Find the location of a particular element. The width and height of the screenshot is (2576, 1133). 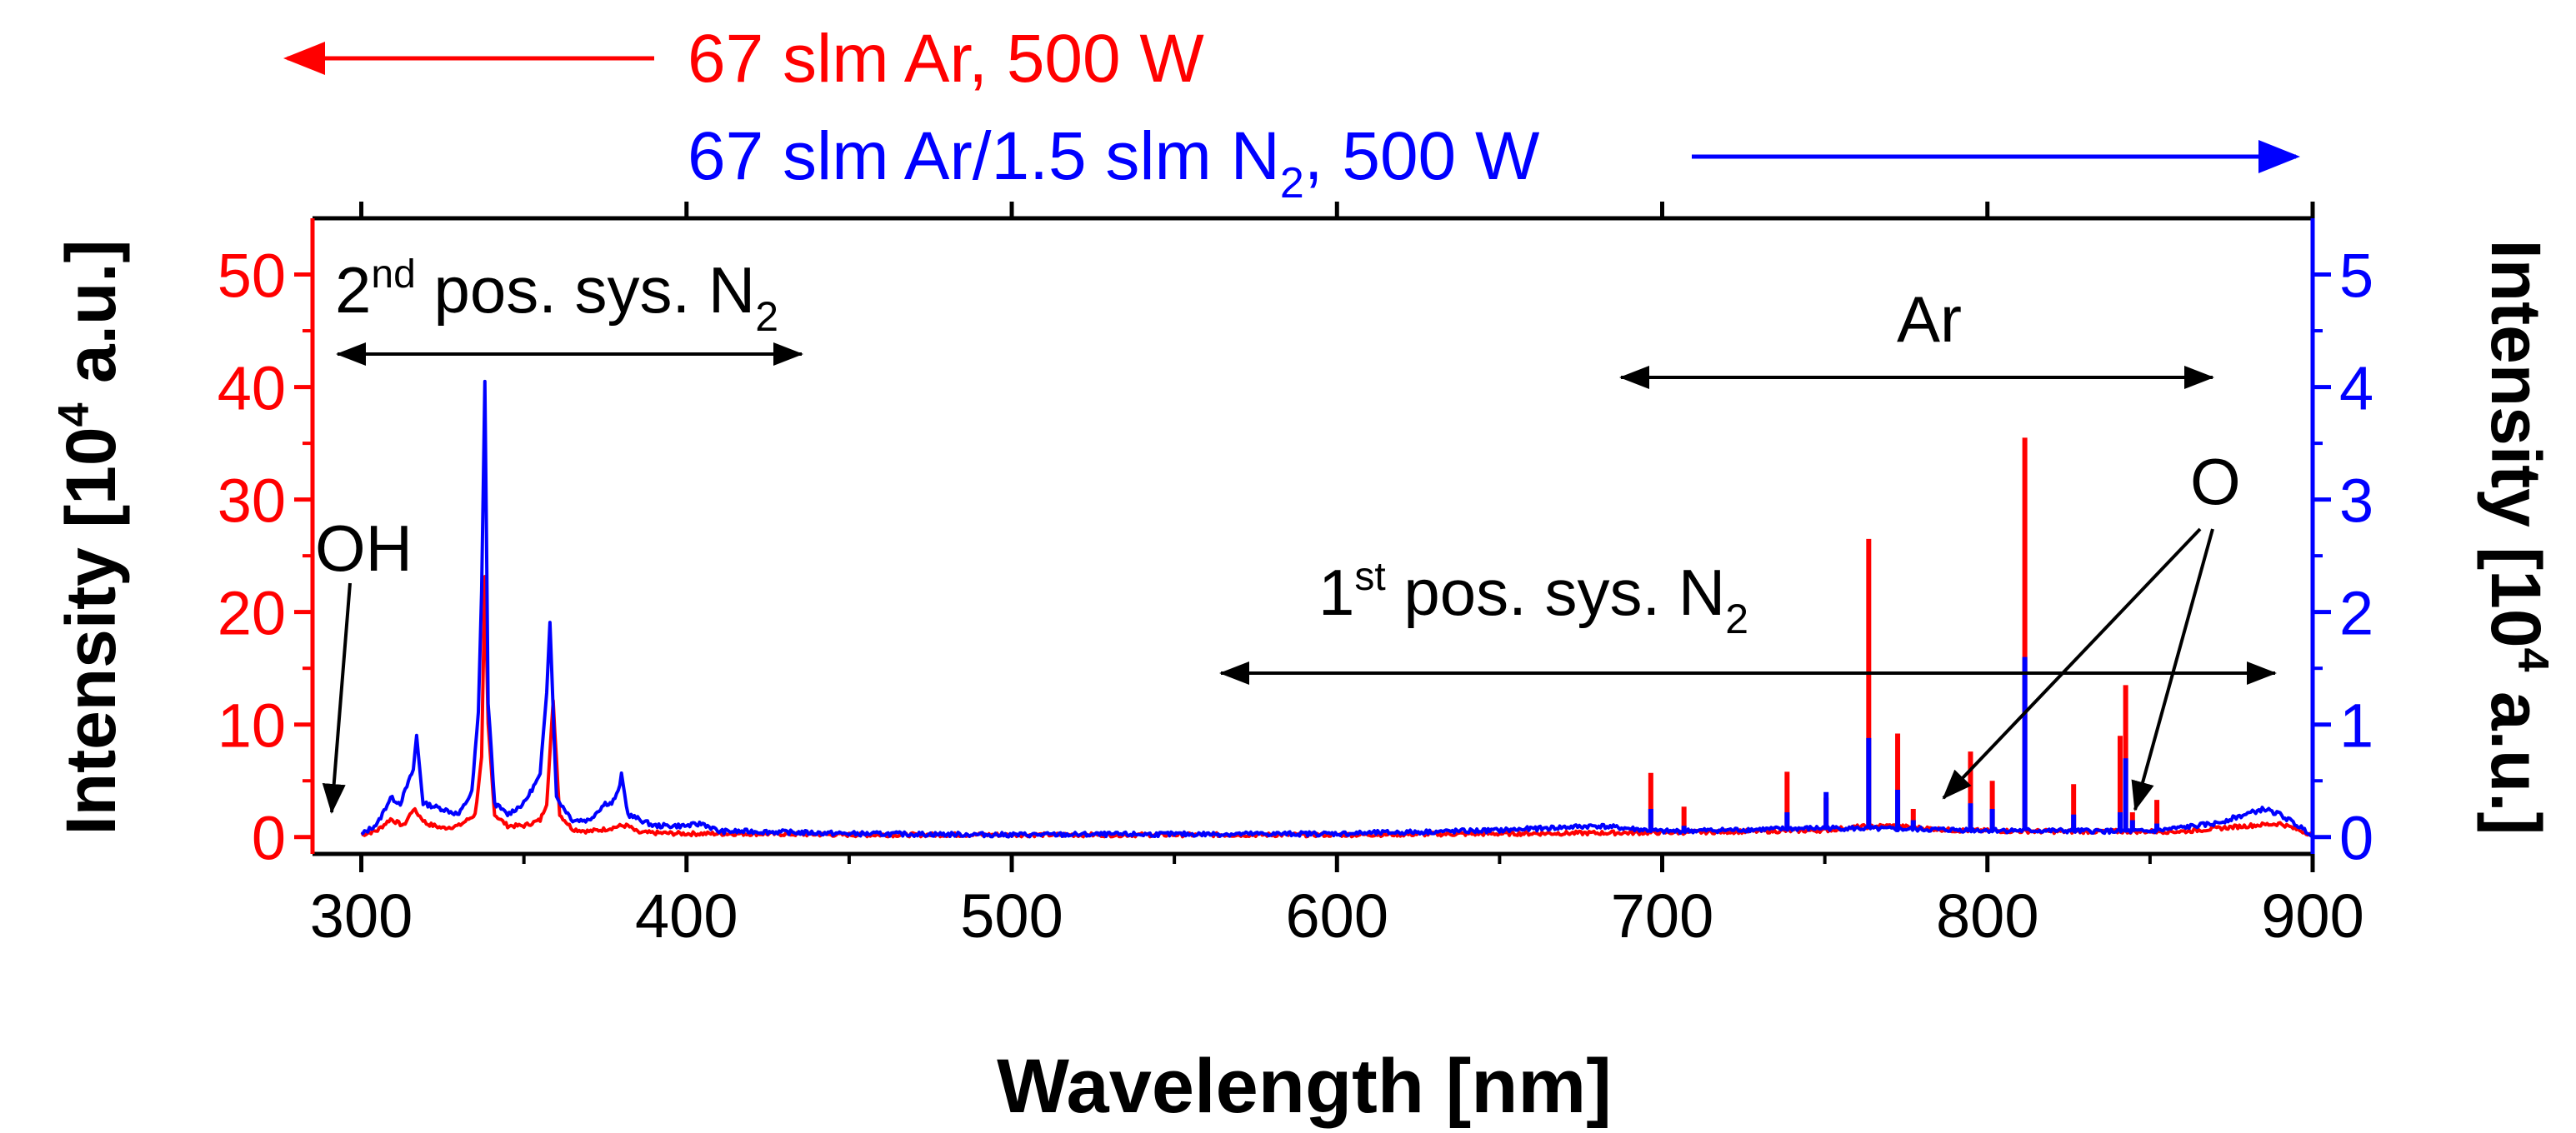

legend-blue-label: 67 slm Ar/1.5 slm N2, 500 W is located at coordinates (1114, 162).